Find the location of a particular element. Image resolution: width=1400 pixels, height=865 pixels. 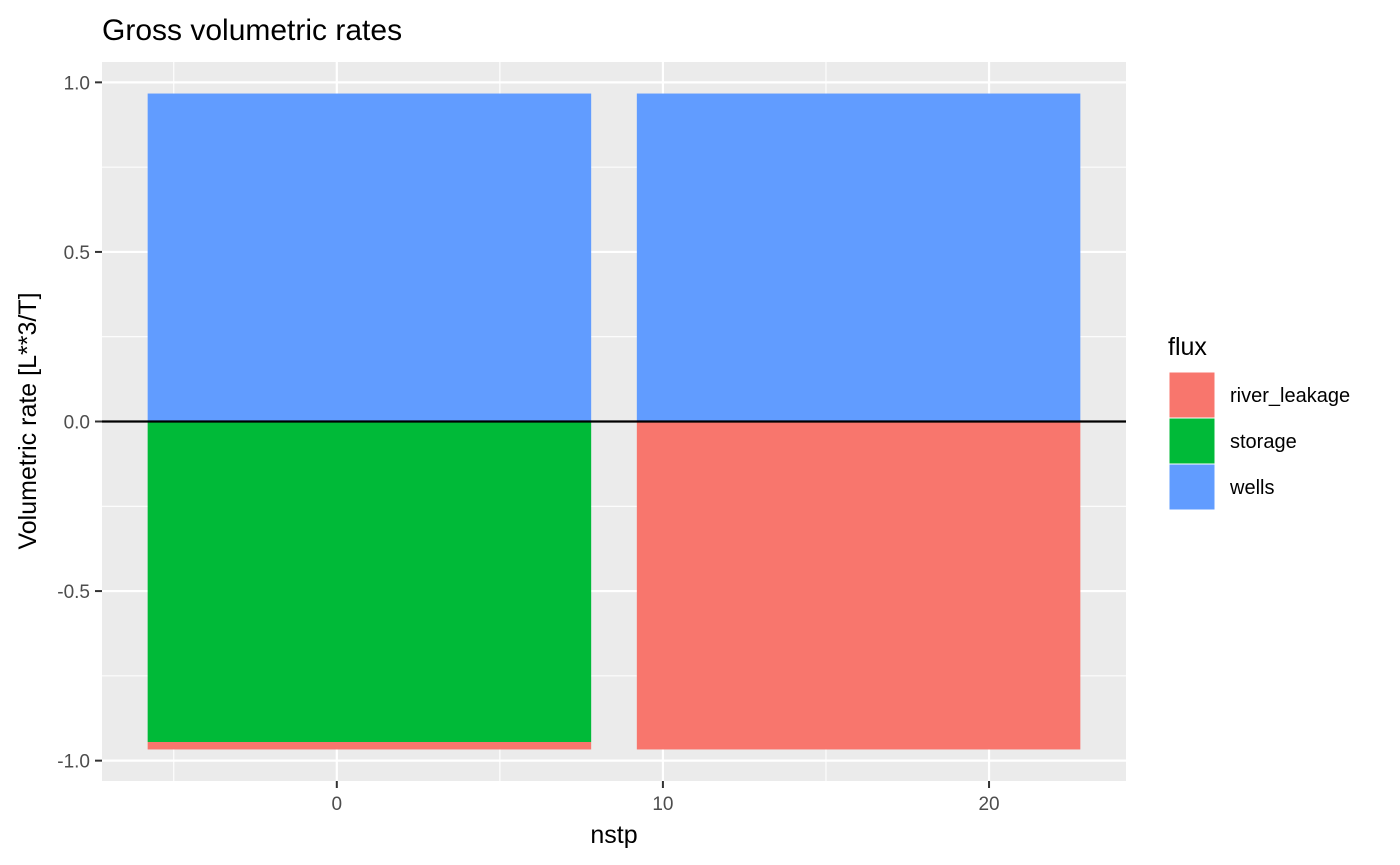

legend-key-storage is located at coordinates (1192, 441).